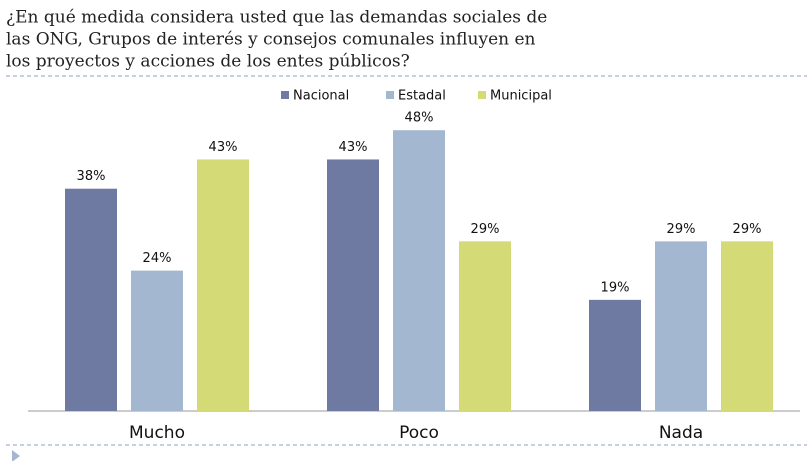 Image resolution: width=807 pixels, height=461 pixels. Describe the element at coordinates (321, 96) in the screenshot. I see `legend-label: Nacional` at that location.